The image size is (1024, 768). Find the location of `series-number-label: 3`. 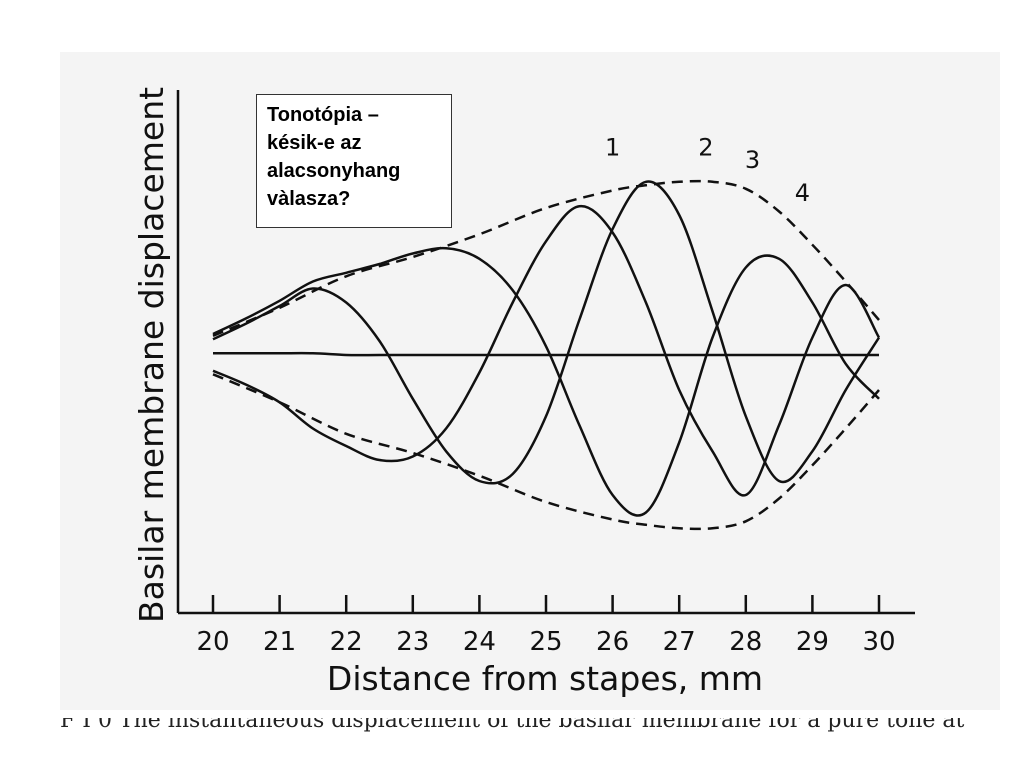

series-number-label: 3 is located at coordinates (752, 160).